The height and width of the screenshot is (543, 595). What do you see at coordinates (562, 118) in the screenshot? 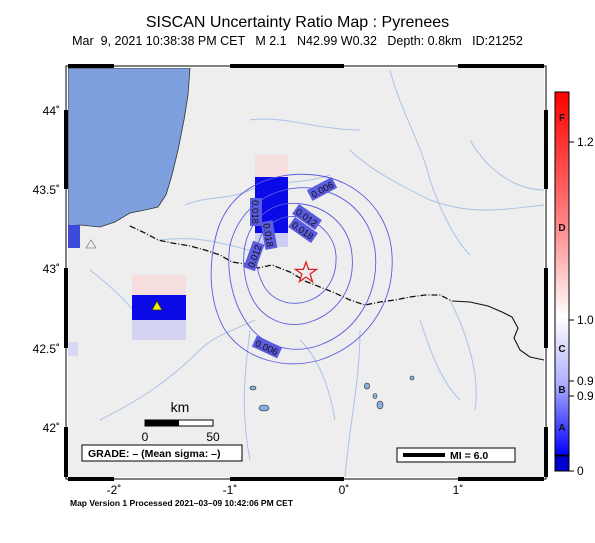
I see `colorbar-grade: F` at bounding box center [562, 118].